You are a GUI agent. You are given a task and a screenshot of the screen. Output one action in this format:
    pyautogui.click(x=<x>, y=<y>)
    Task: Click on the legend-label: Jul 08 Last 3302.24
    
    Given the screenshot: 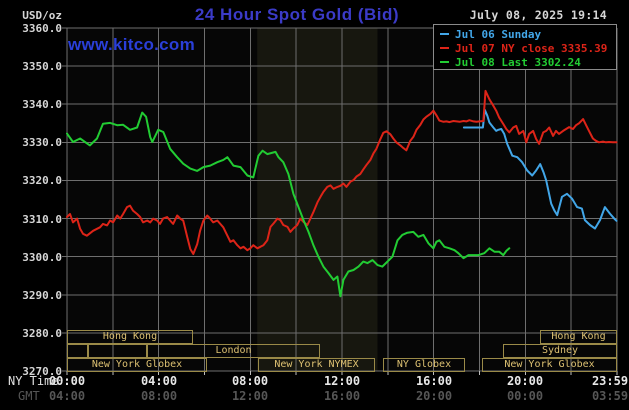 What is the action you would take?
    pyautogui.click(x=518, y=62)
    